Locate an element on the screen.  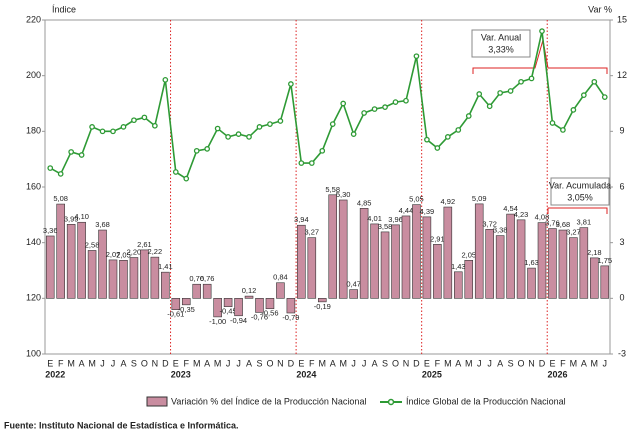
bar-value-label: 2,91 is located at coordinates (437, 238).